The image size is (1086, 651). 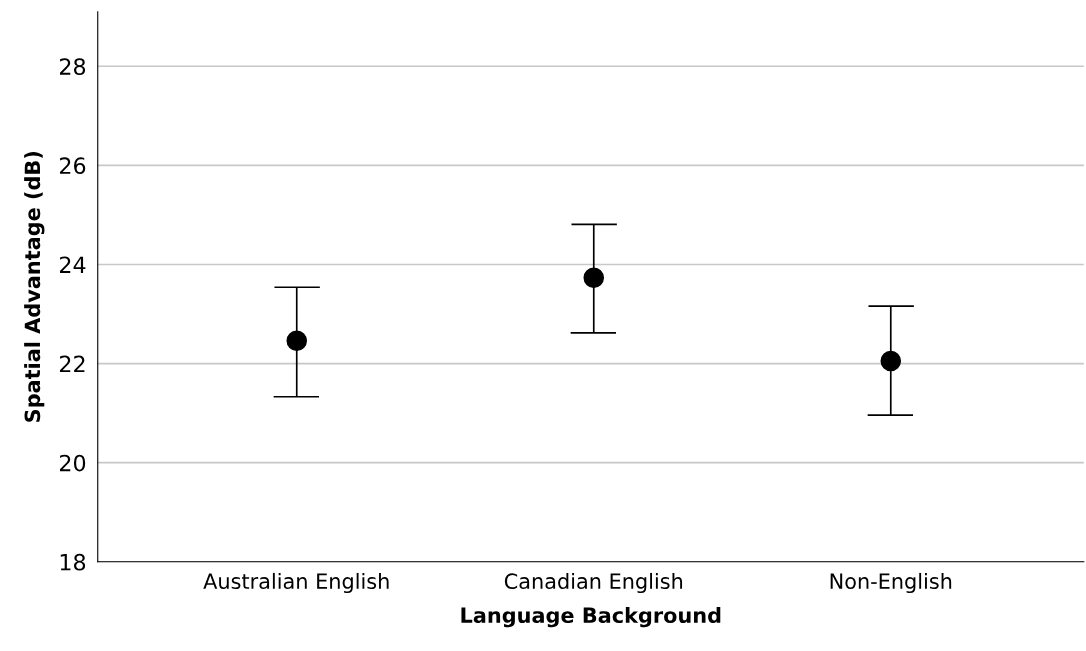 I want to click on y-tick-label: 20, so click(x=72, y=463).